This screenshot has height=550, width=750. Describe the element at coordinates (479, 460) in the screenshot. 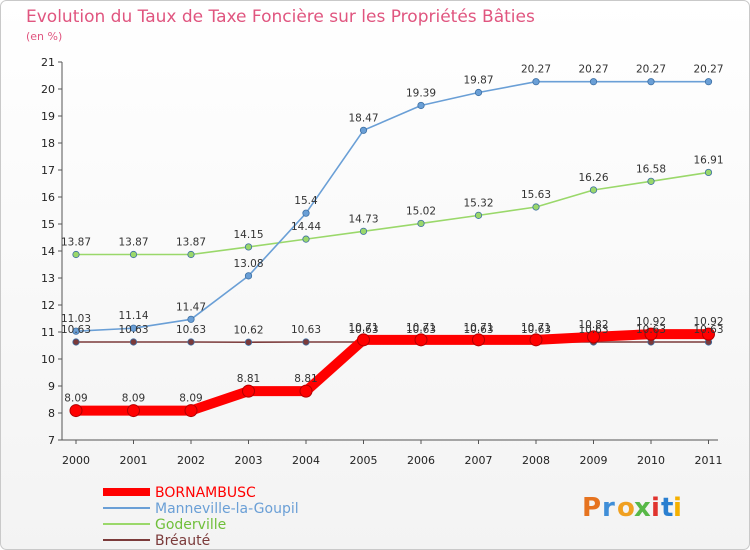

I see `x-tick-label: 2007` at that location.